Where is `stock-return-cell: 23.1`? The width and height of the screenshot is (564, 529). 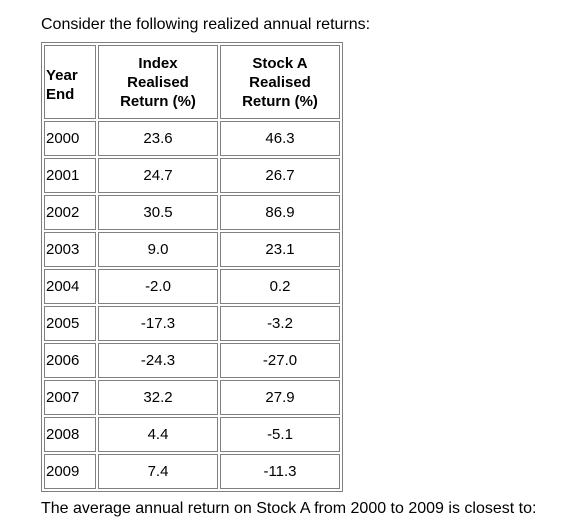
stock-return-cell: 23.1 is located at coordinates (280, 249).